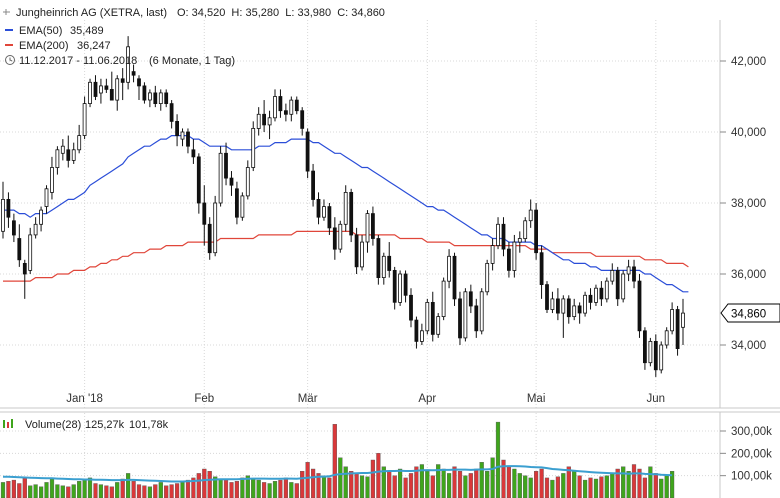  What do you see at coordinates (743, 204) in the screenshot?
I see `price-axis: 42,000 40,000 38,000 36,000 34,000` at bounding box center [743, 204].